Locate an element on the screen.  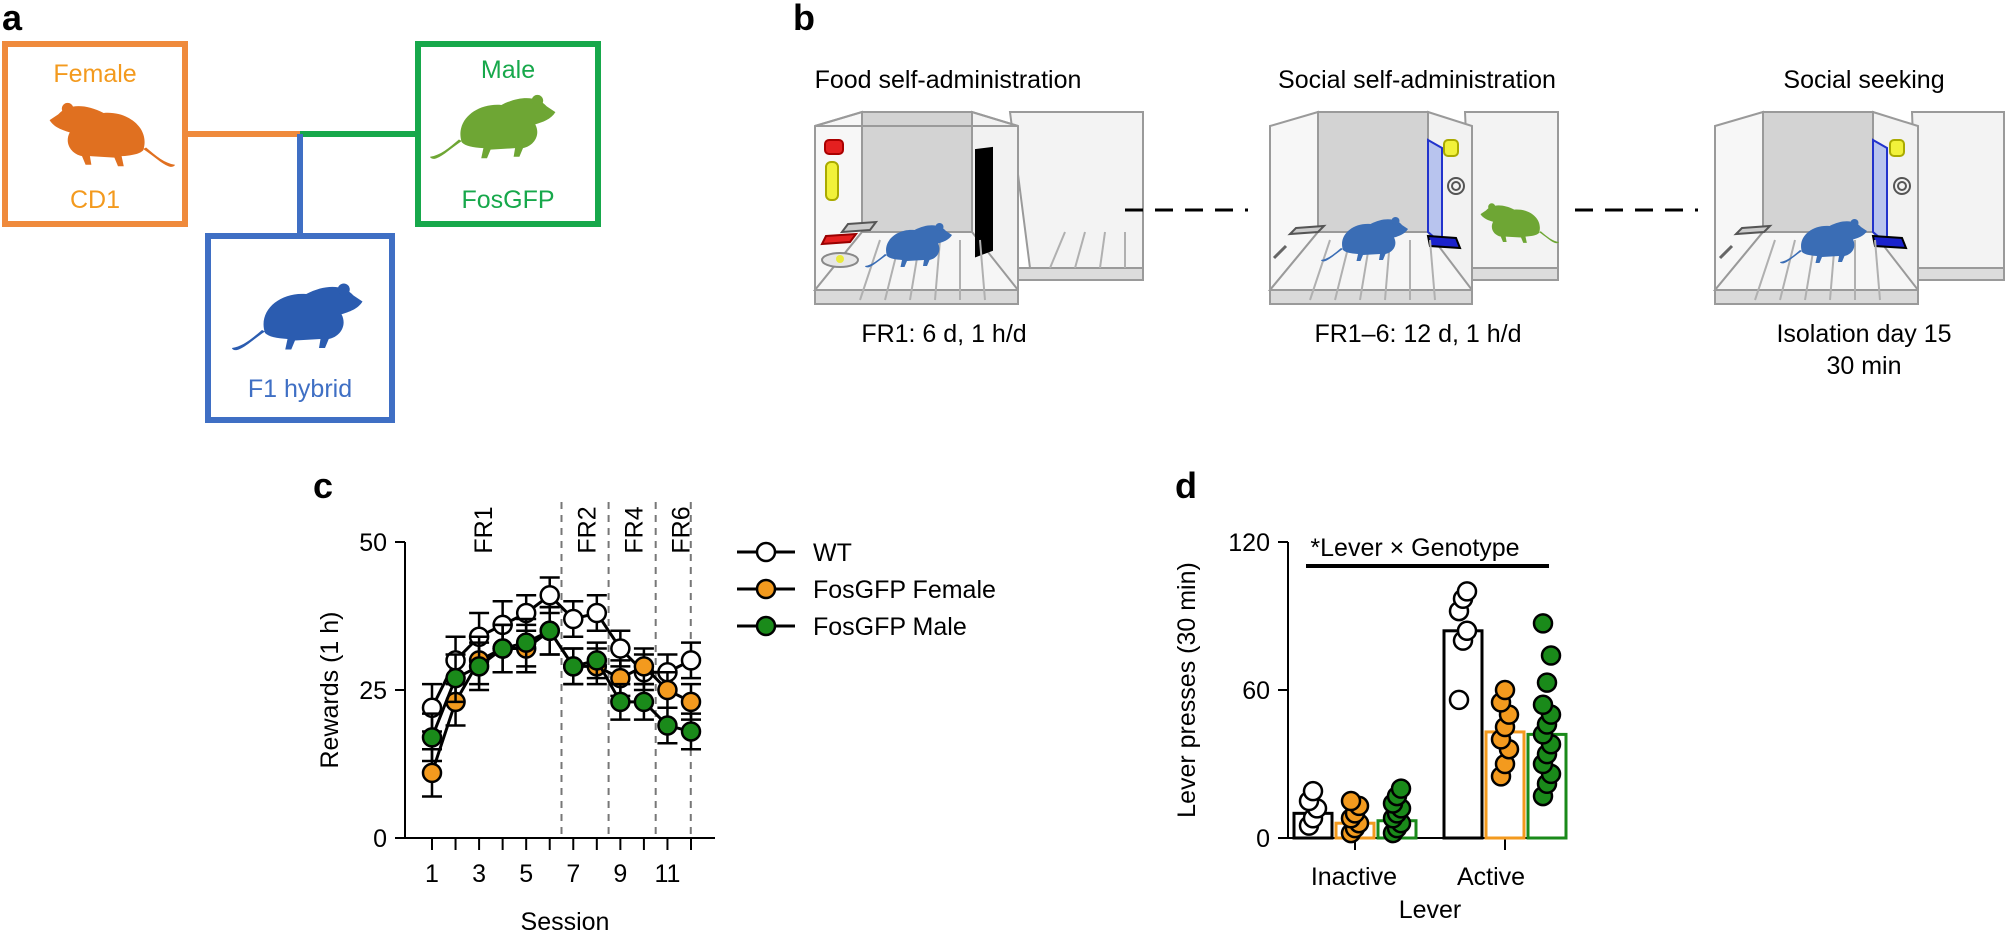
x-tick-label: Inactive is located at coordinates (1354, 877).